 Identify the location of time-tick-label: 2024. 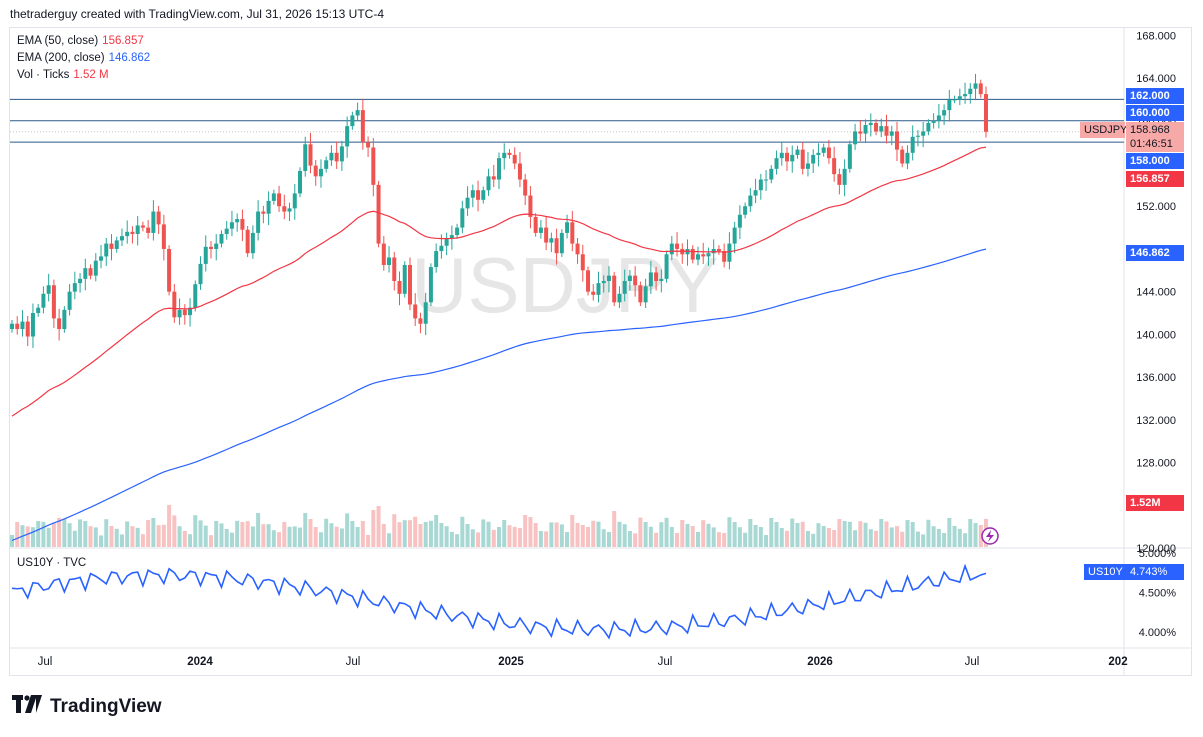
(200, 662).